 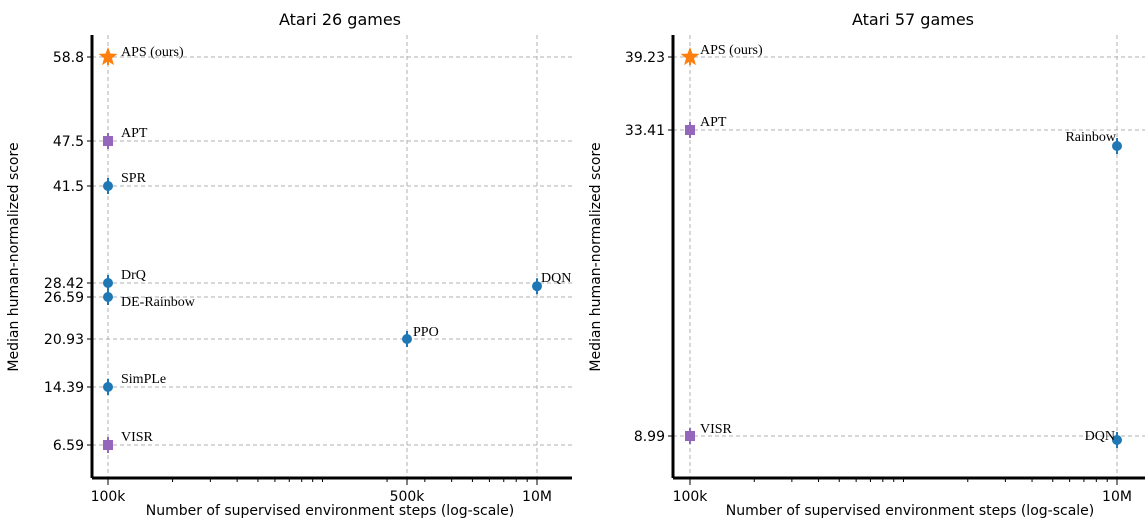 What do you see at coordinates (649, 437) in the screenshot?
I see `y-tick-label: 8.99` at bounding box center [649, 437].